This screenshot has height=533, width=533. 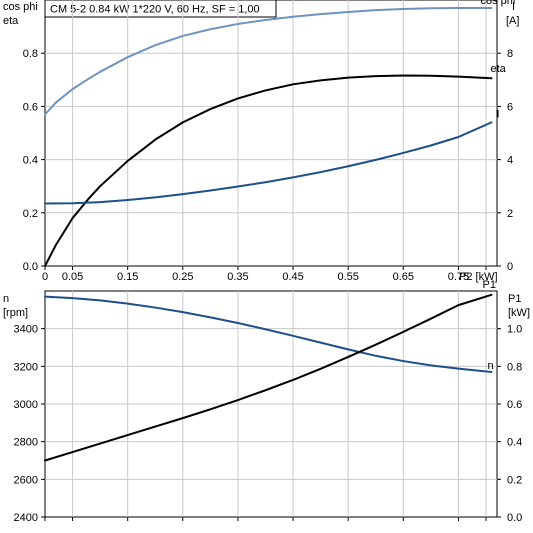 I want to click on right-axis-title: I, so click(x=513, y=7).